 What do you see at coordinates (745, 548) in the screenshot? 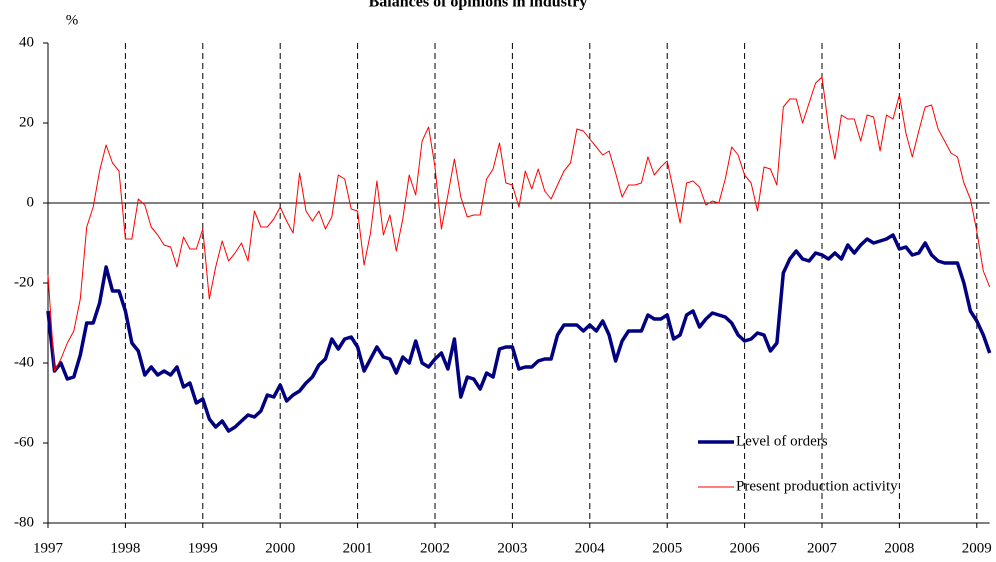
I see `x-tick-label: 2006` at bounding box center [745, 548].